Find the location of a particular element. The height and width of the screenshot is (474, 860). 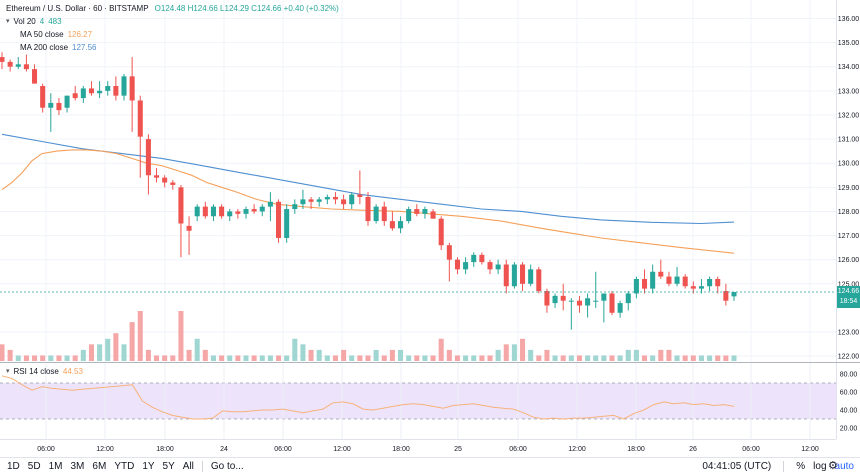

range-button-1y: 1Y is located at coordinates (148, 466).